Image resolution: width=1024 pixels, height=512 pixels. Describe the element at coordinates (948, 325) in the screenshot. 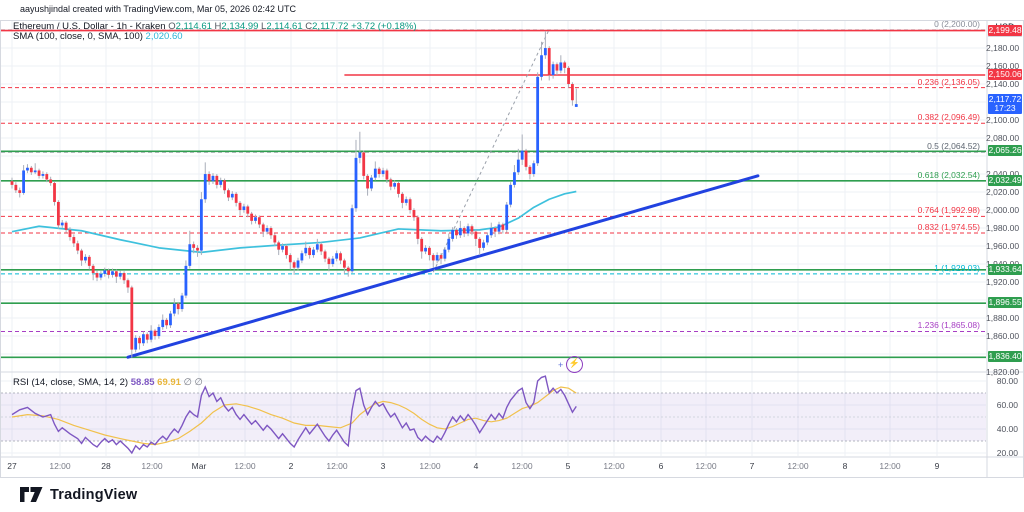

I see `fib-label: 1.236 (1,865.08)` at that location.